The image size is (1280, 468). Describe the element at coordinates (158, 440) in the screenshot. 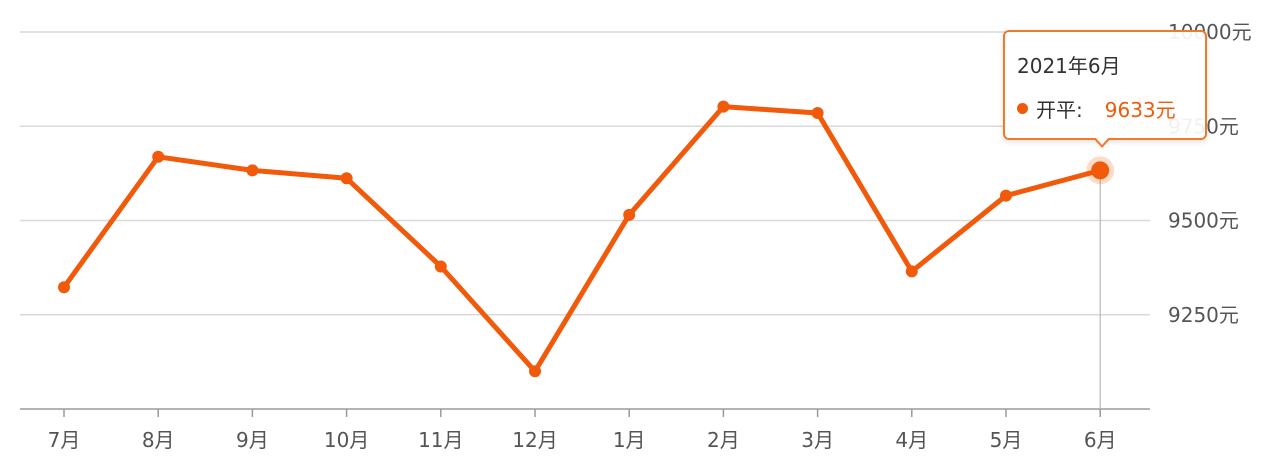

I see `x-tick-label: 8月` at that location.